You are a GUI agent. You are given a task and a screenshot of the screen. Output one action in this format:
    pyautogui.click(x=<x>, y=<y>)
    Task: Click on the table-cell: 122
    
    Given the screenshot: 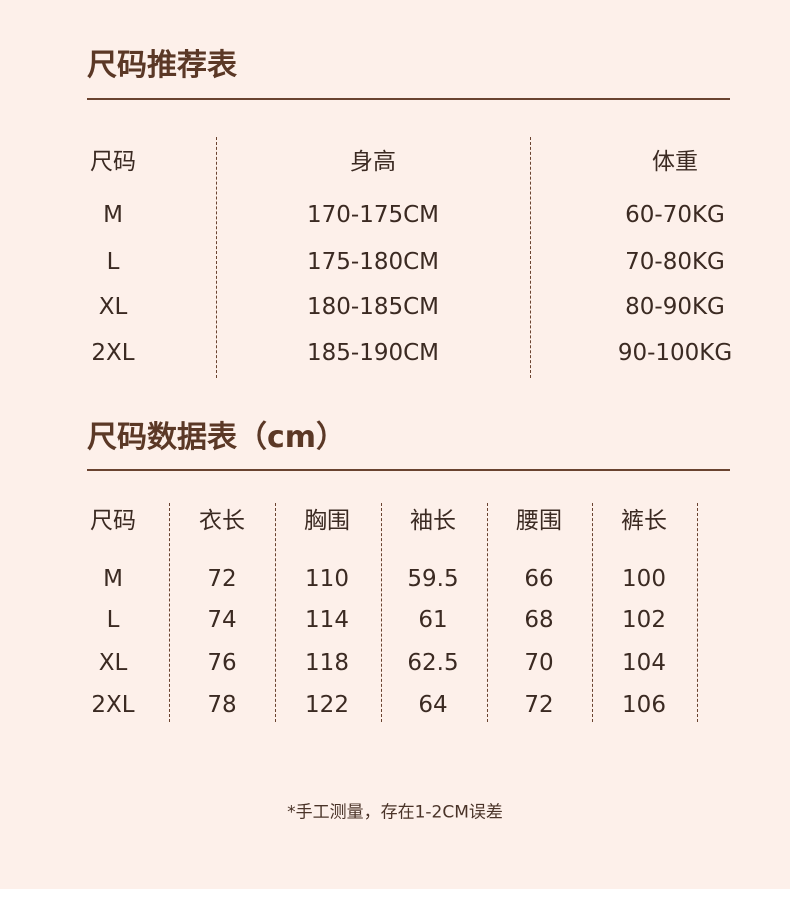 What is the action you would take?
    pyautogui.click(x=327, y=705)
    